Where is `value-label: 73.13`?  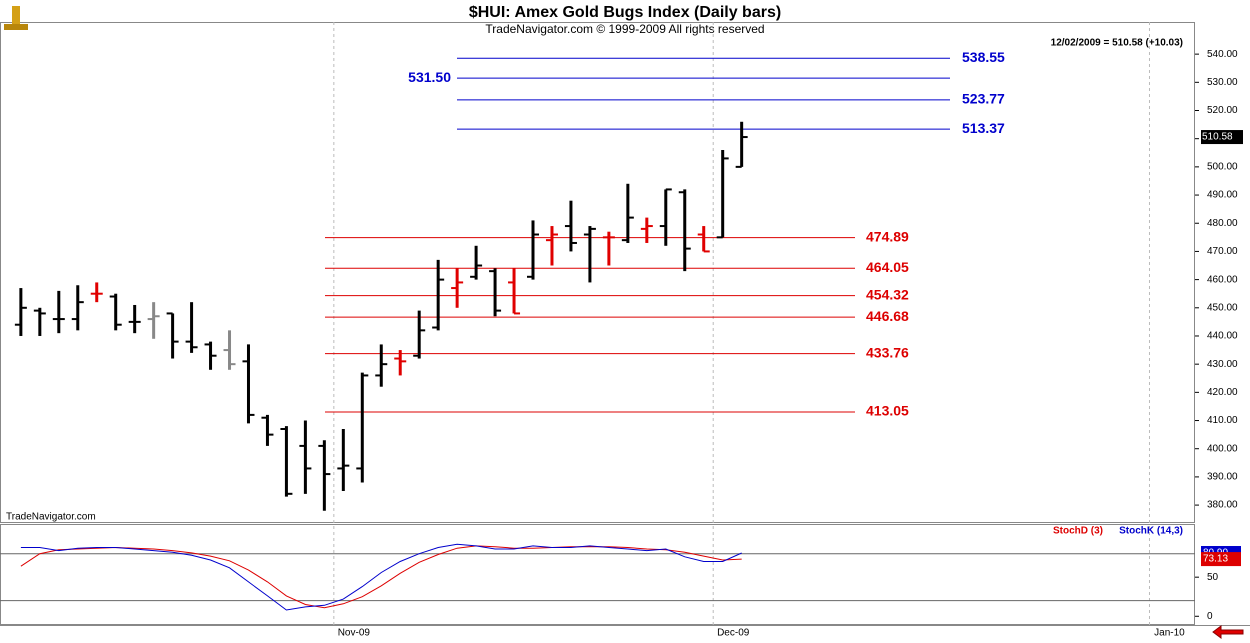 value-label: 73.13 is located at coordinates (1215, 559).